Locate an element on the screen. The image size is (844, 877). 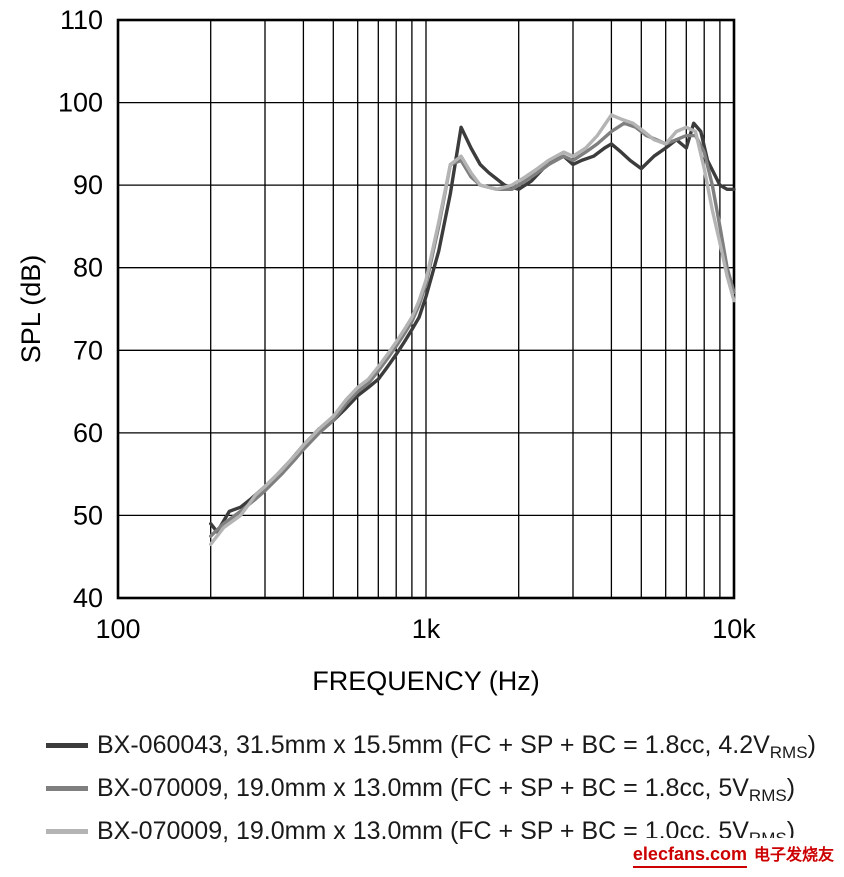
x-tick-label: 10k is located at coordinates (734, 629).